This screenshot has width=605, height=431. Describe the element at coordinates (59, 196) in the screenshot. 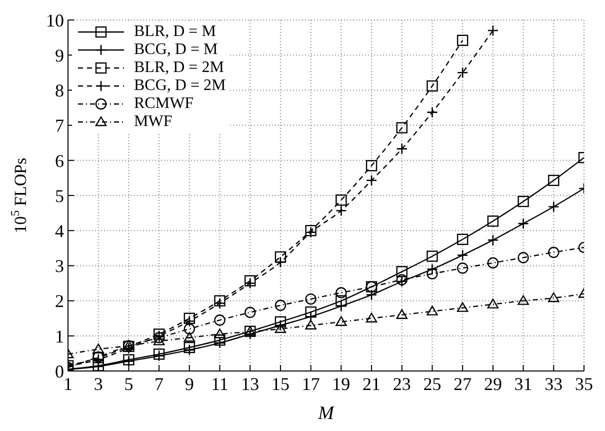

I see `y-tick-label: 5` at that location.